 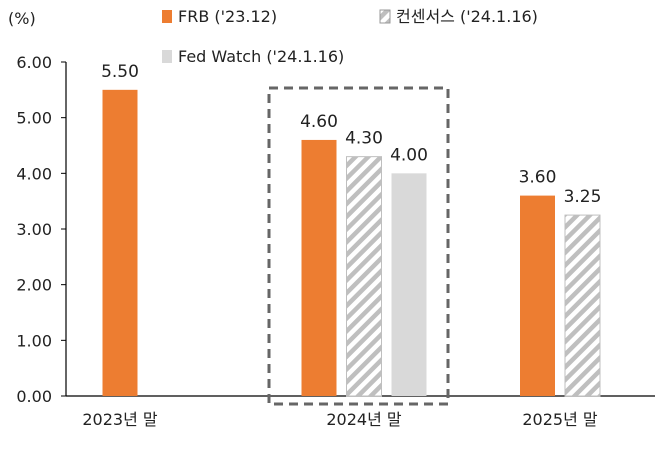 What do you see at coordinates (261, 56) in the screenshot?
I see `legend-label: Fed Watch ('24.1.16)` at bounding box center [261, 56].